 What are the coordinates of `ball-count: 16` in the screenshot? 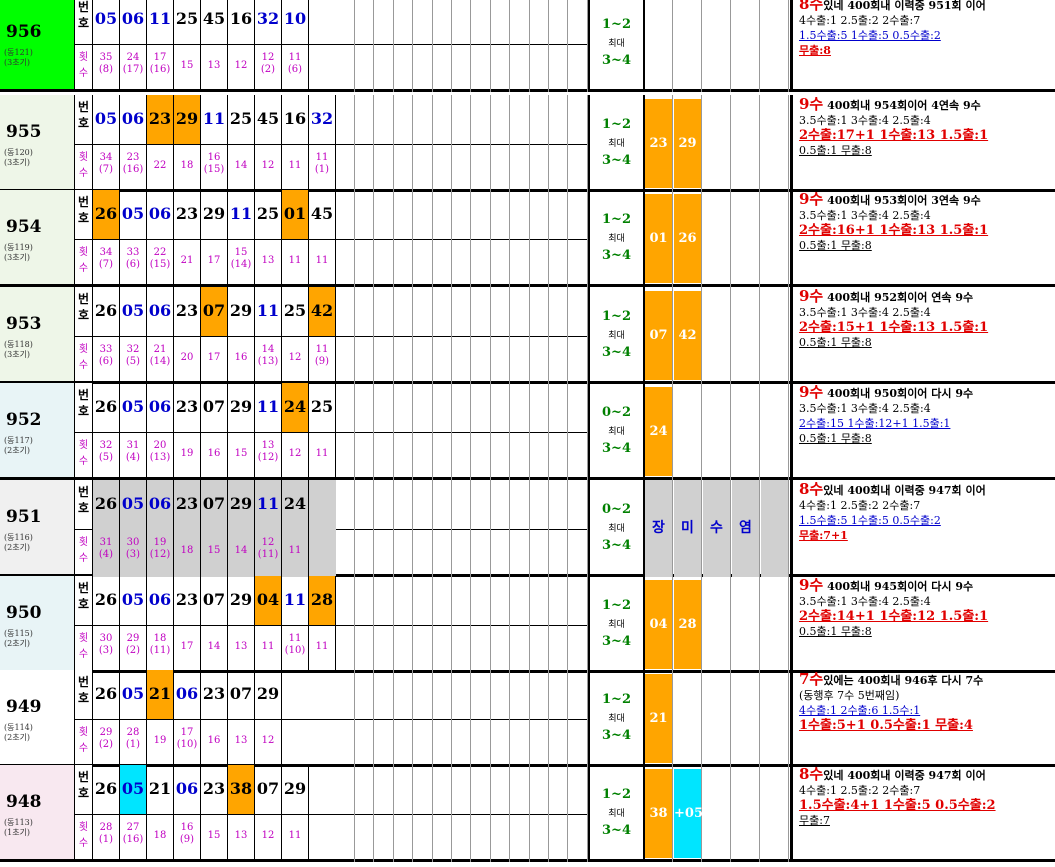 It's located at (241, 359).